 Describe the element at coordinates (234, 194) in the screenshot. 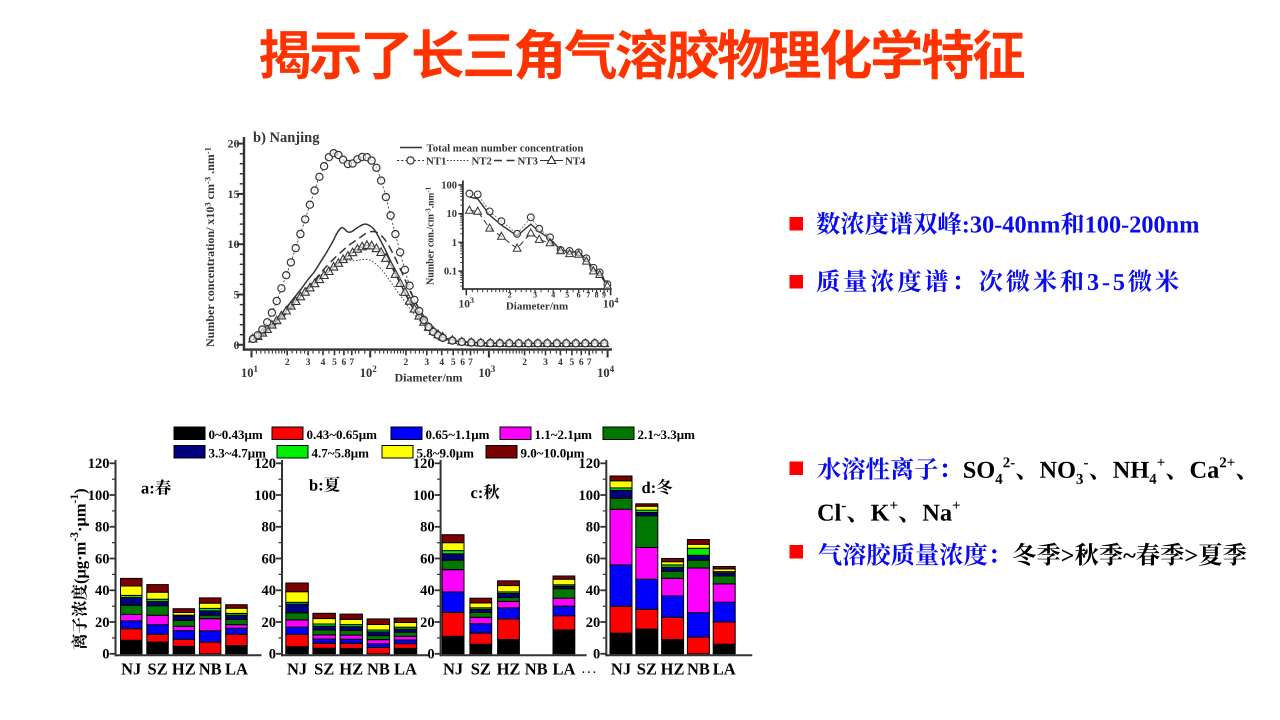

I see `svg-text: 15` at that location.